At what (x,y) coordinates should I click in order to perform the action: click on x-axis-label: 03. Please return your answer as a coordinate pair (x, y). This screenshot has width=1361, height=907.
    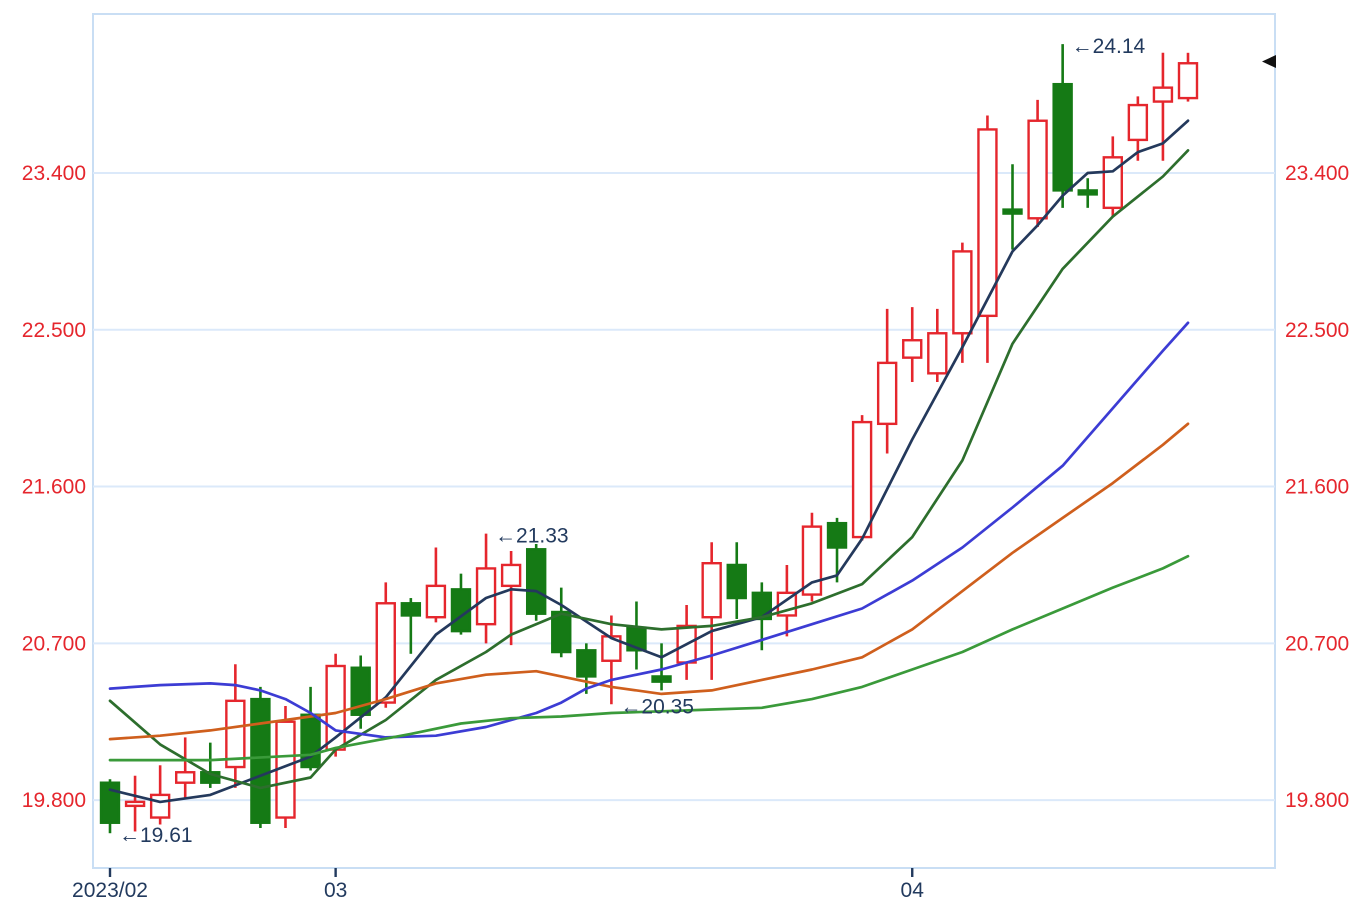
    Looking at the image, I should click on (335, 890).